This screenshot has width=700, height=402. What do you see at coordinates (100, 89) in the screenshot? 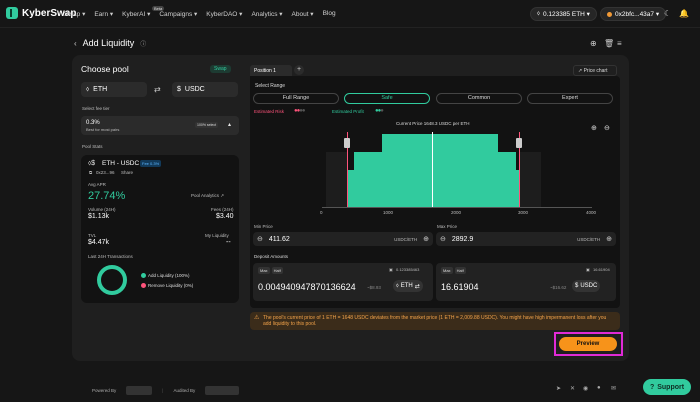
I see `token-a-symbol: ETH` at bounding box center [100, 89].